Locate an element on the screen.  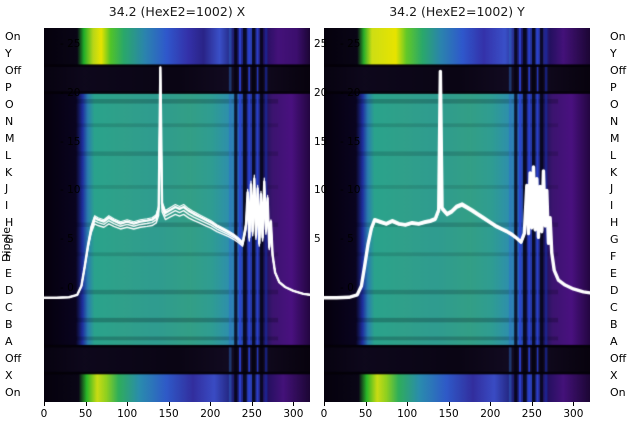
plot-title-right: 34.2 (HexE2=1002) Y is located at coordinates (457, 11).